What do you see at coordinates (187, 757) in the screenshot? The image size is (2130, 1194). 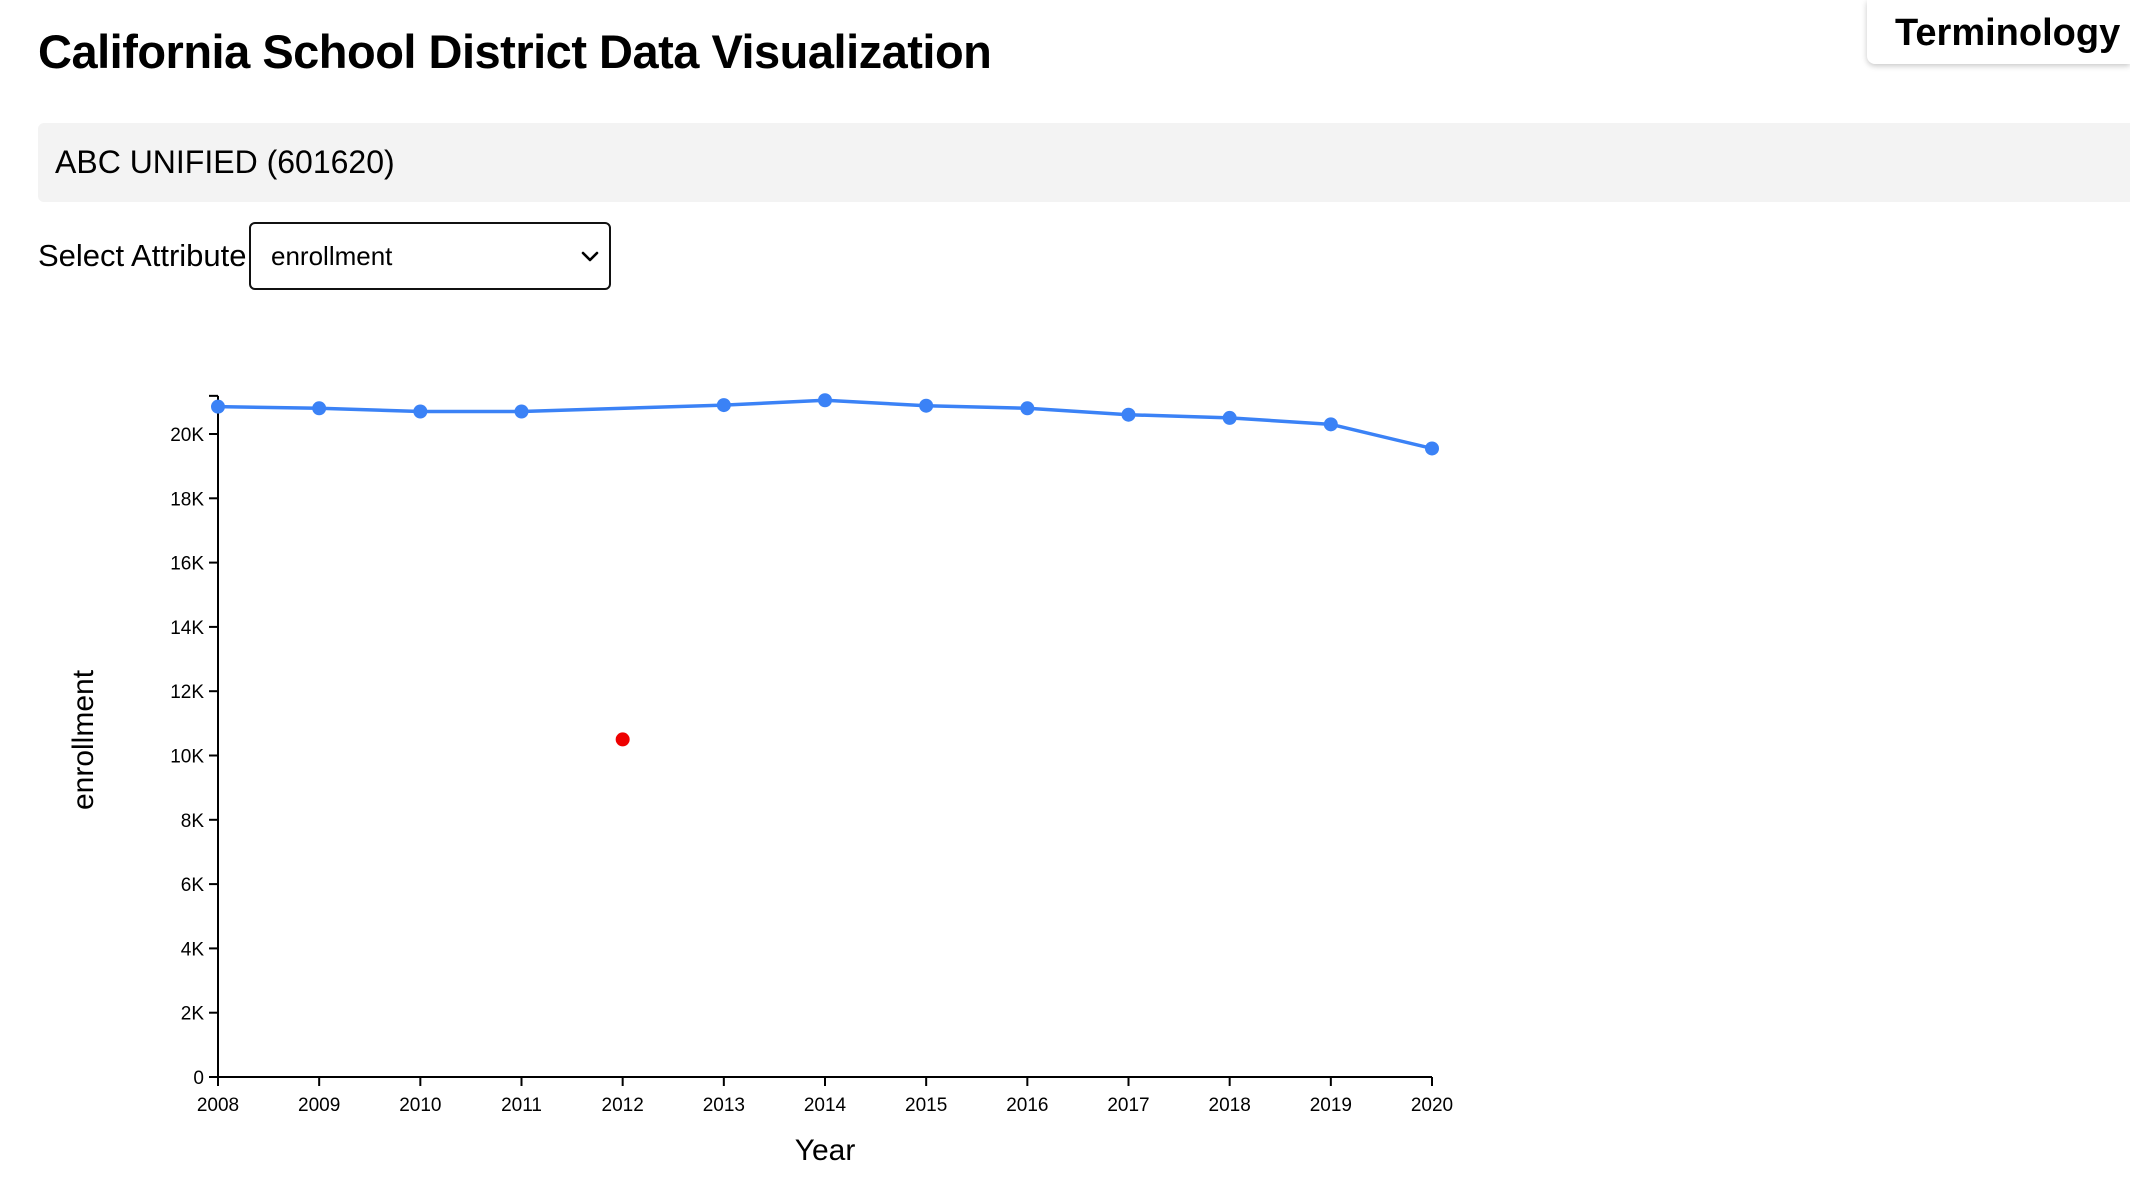 I see `y-tick-label: 10K` at bounding box center [187, 757].